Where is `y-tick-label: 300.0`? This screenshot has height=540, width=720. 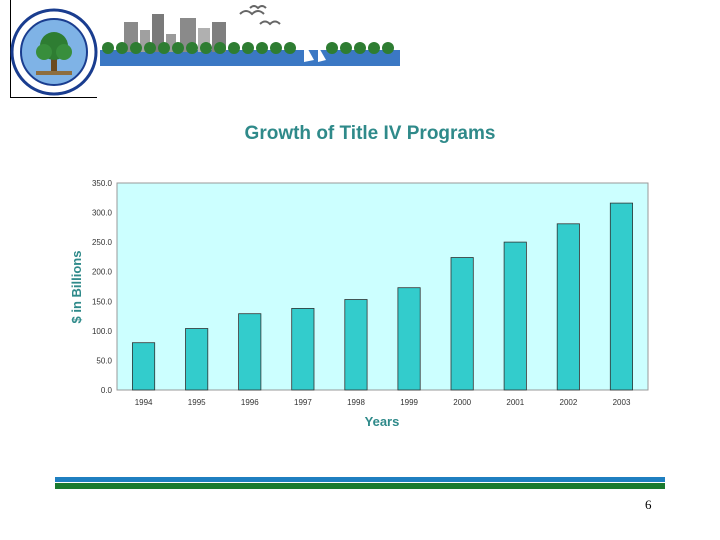
y-tick-label: 300.0 is located at coordinates (102, 213).